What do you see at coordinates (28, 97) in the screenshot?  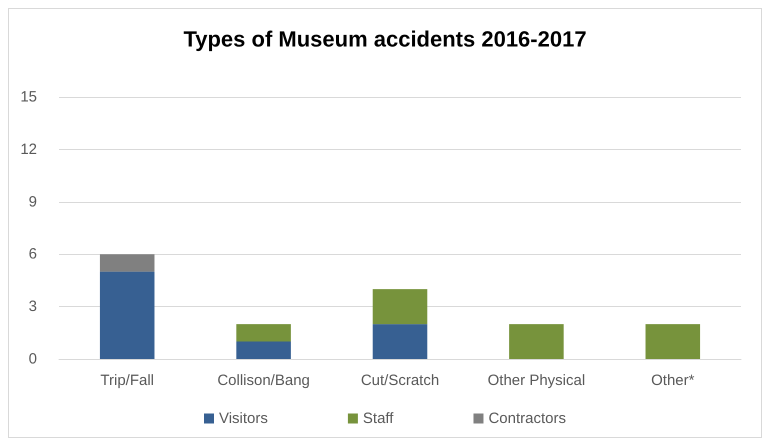 I see `y-tick-label: 15` at bounding box center [28, 97].